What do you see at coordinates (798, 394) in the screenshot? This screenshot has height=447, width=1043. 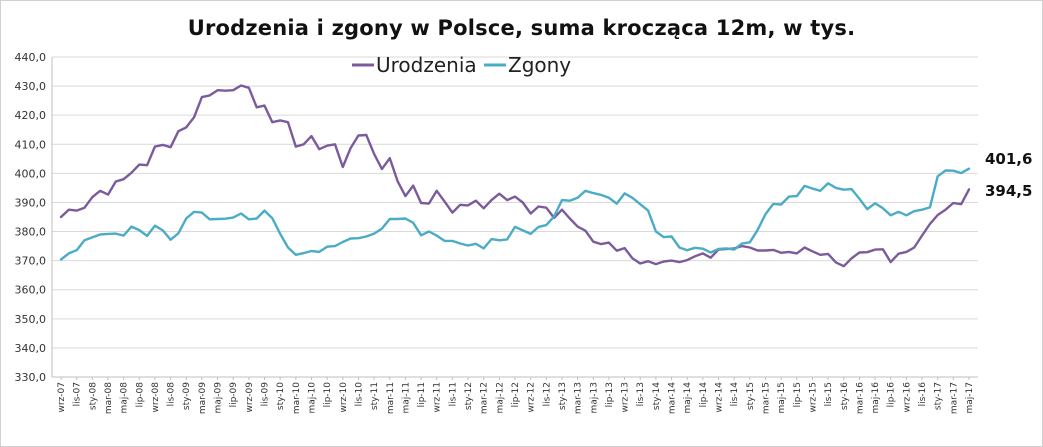 I see `x-tick-label: lip-15` at bounding box center [798, 394].